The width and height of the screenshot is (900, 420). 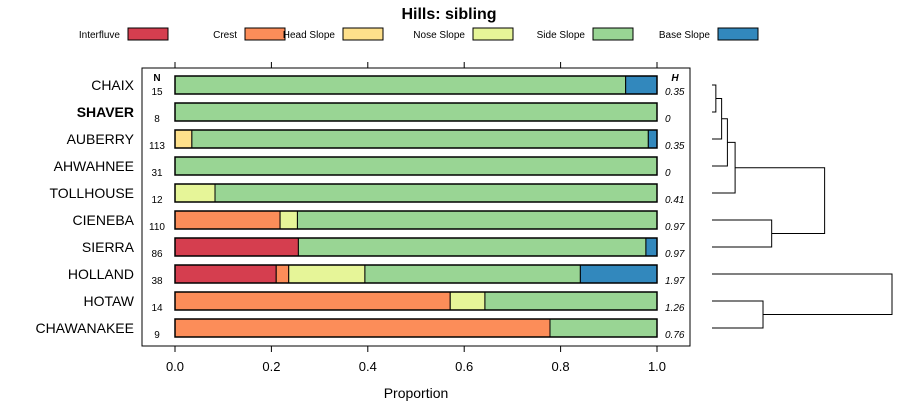 I want to click on row-label-chawanakee: CHAWANAKEE, so click(x=84, y=328).